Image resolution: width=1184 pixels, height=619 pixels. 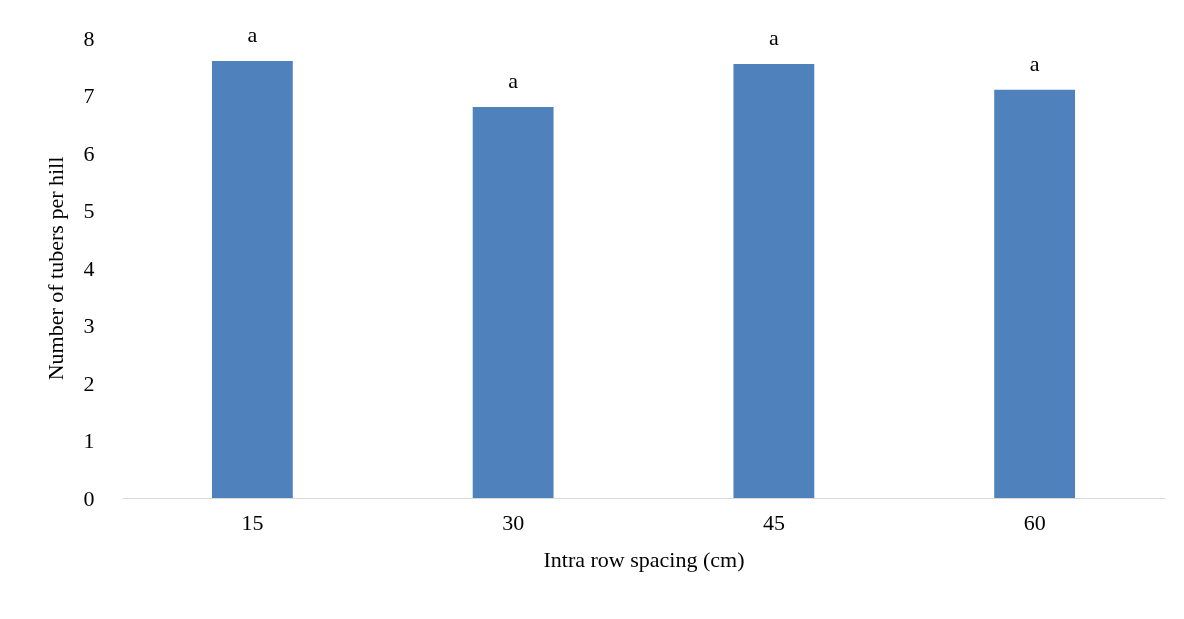 What do you see at coordinates (773, 522) in the screenshot?
I see `x-tick-label: 45` at bounding box center [773, 522].